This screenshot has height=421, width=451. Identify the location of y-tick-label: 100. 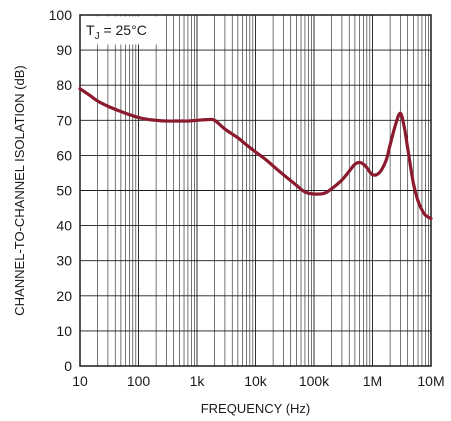
(61, 15).